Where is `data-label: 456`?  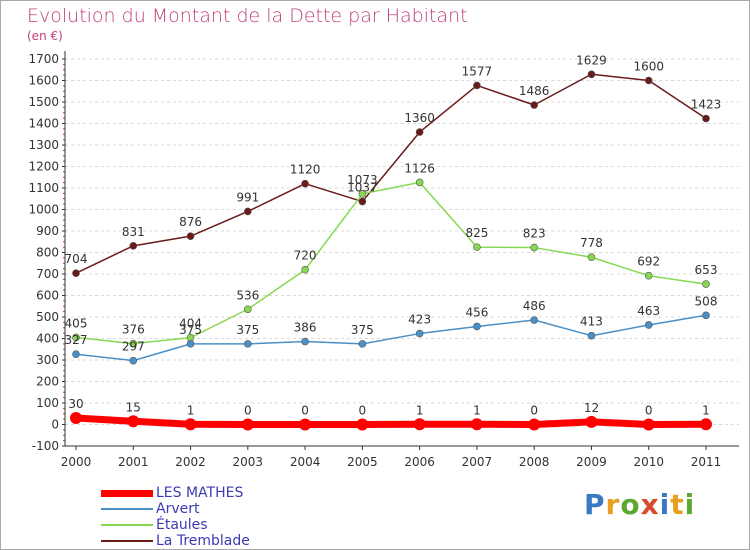
data-label: 456 is located at coordinates (476, 312).